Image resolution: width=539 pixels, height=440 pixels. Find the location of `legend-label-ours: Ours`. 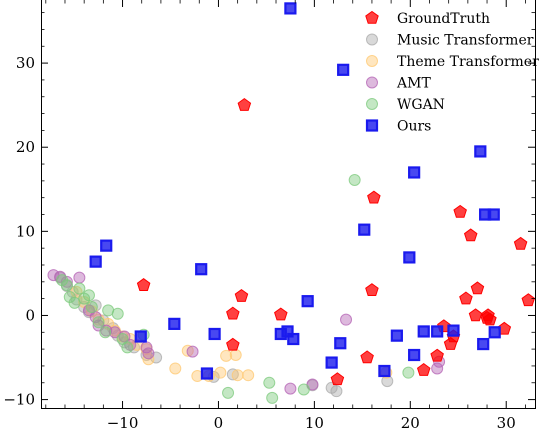

legend-label-ours: Ours is located at coordinates (414, 127).